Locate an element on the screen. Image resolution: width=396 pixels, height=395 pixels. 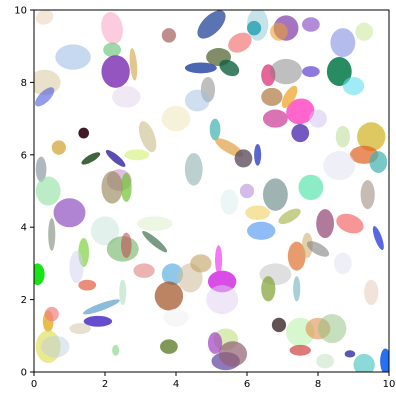
x-tick-label: 2 is located at coordinates (105, 384).